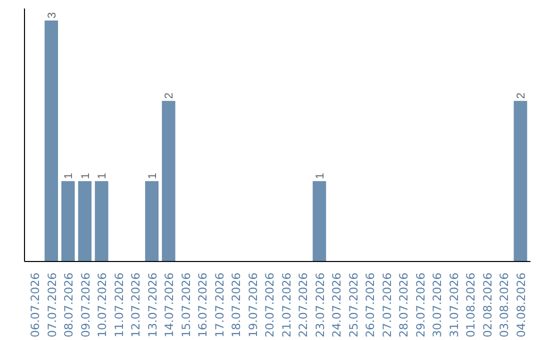  Describe the element at coordinates (236, 305) in the screenshot. I see `x-tick-label: 18.07.2026` at that location.